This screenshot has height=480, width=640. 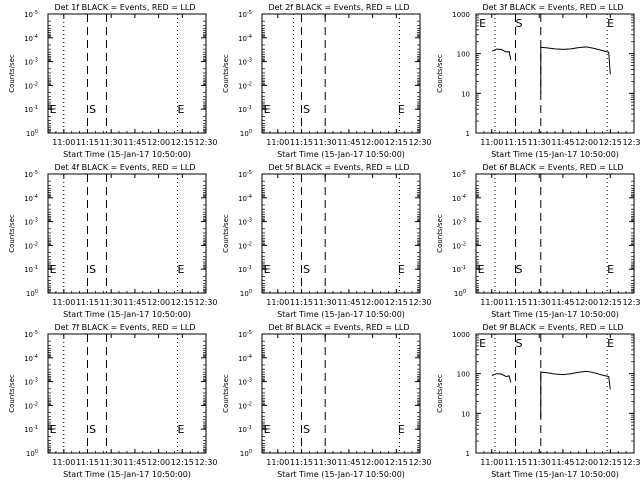 What do you see at coordinates (124, 7) in the screenshot?
I see `panel-title: Det 1f BLACK = Events, RED = LLD` at bounding box center [124, 7].